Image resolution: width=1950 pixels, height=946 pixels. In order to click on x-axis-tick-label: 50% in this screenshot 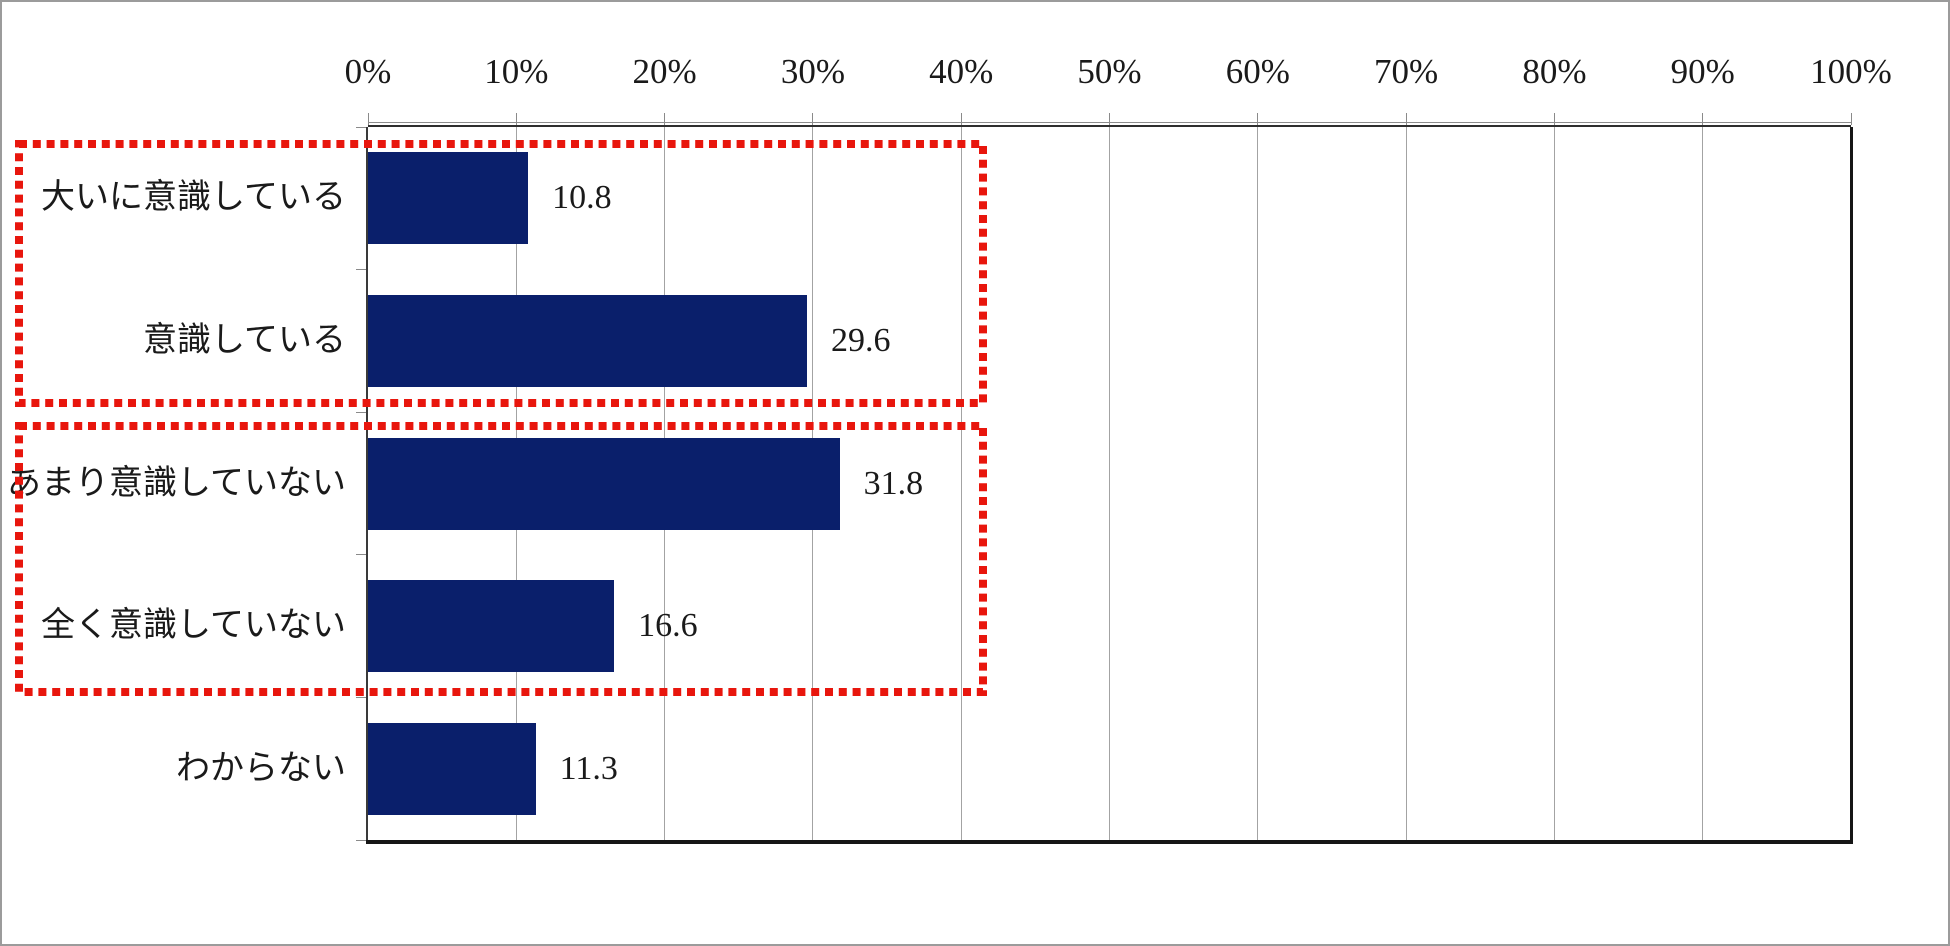, I will do `click(1109, 71)`.